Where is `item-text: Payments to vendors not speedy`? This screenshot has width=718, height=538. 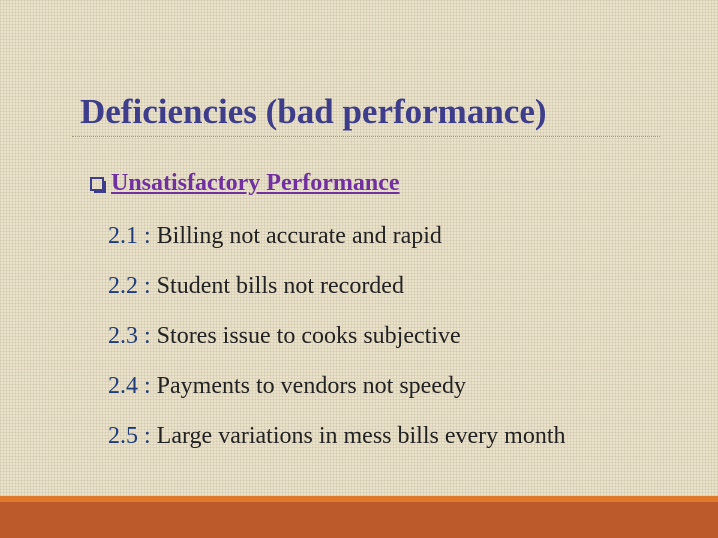 item-text: Payments to vendors not speedy is located at coordinates (311, 386).